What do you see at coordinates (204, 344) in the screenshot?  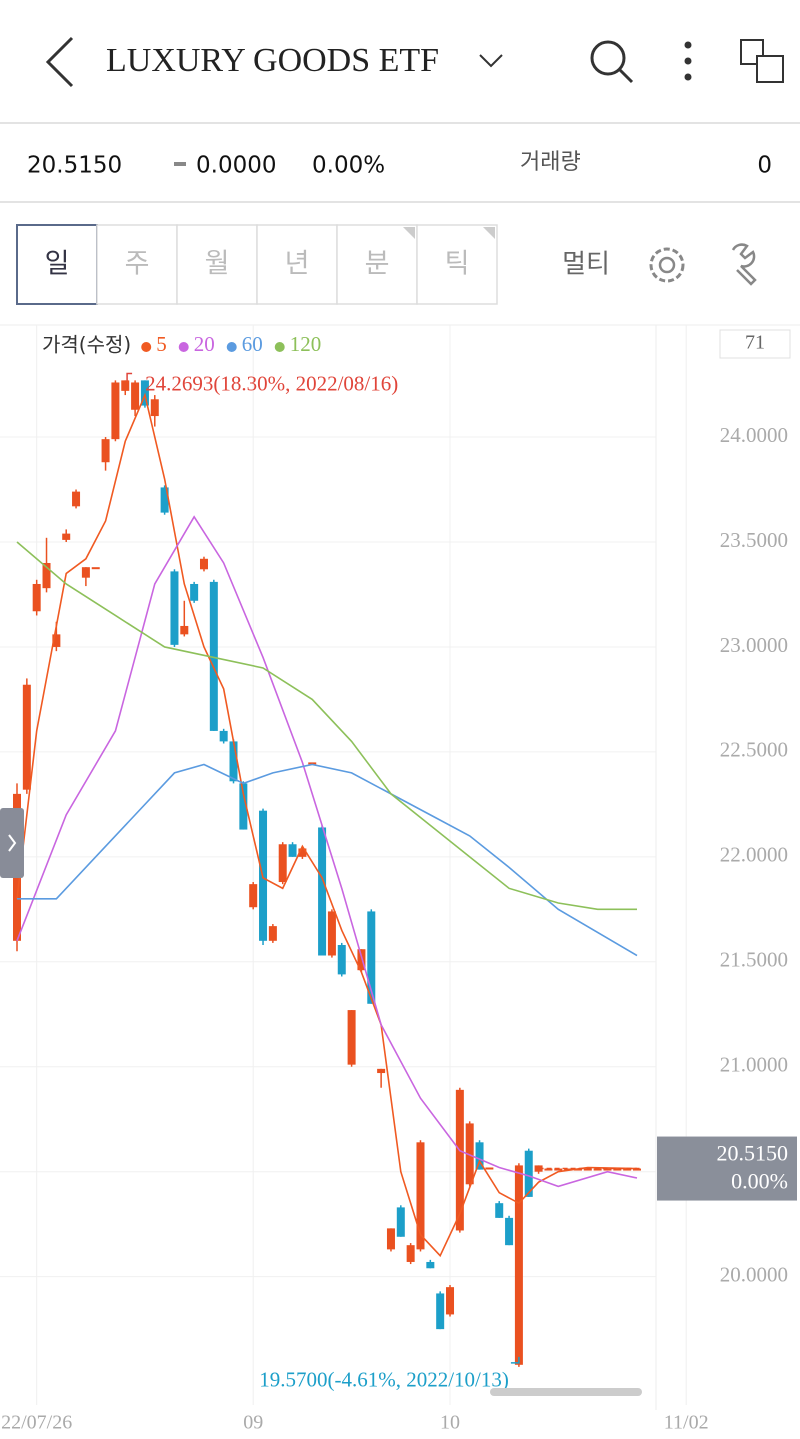 I see `legend-label: 20` at bounding box center [204, 344].